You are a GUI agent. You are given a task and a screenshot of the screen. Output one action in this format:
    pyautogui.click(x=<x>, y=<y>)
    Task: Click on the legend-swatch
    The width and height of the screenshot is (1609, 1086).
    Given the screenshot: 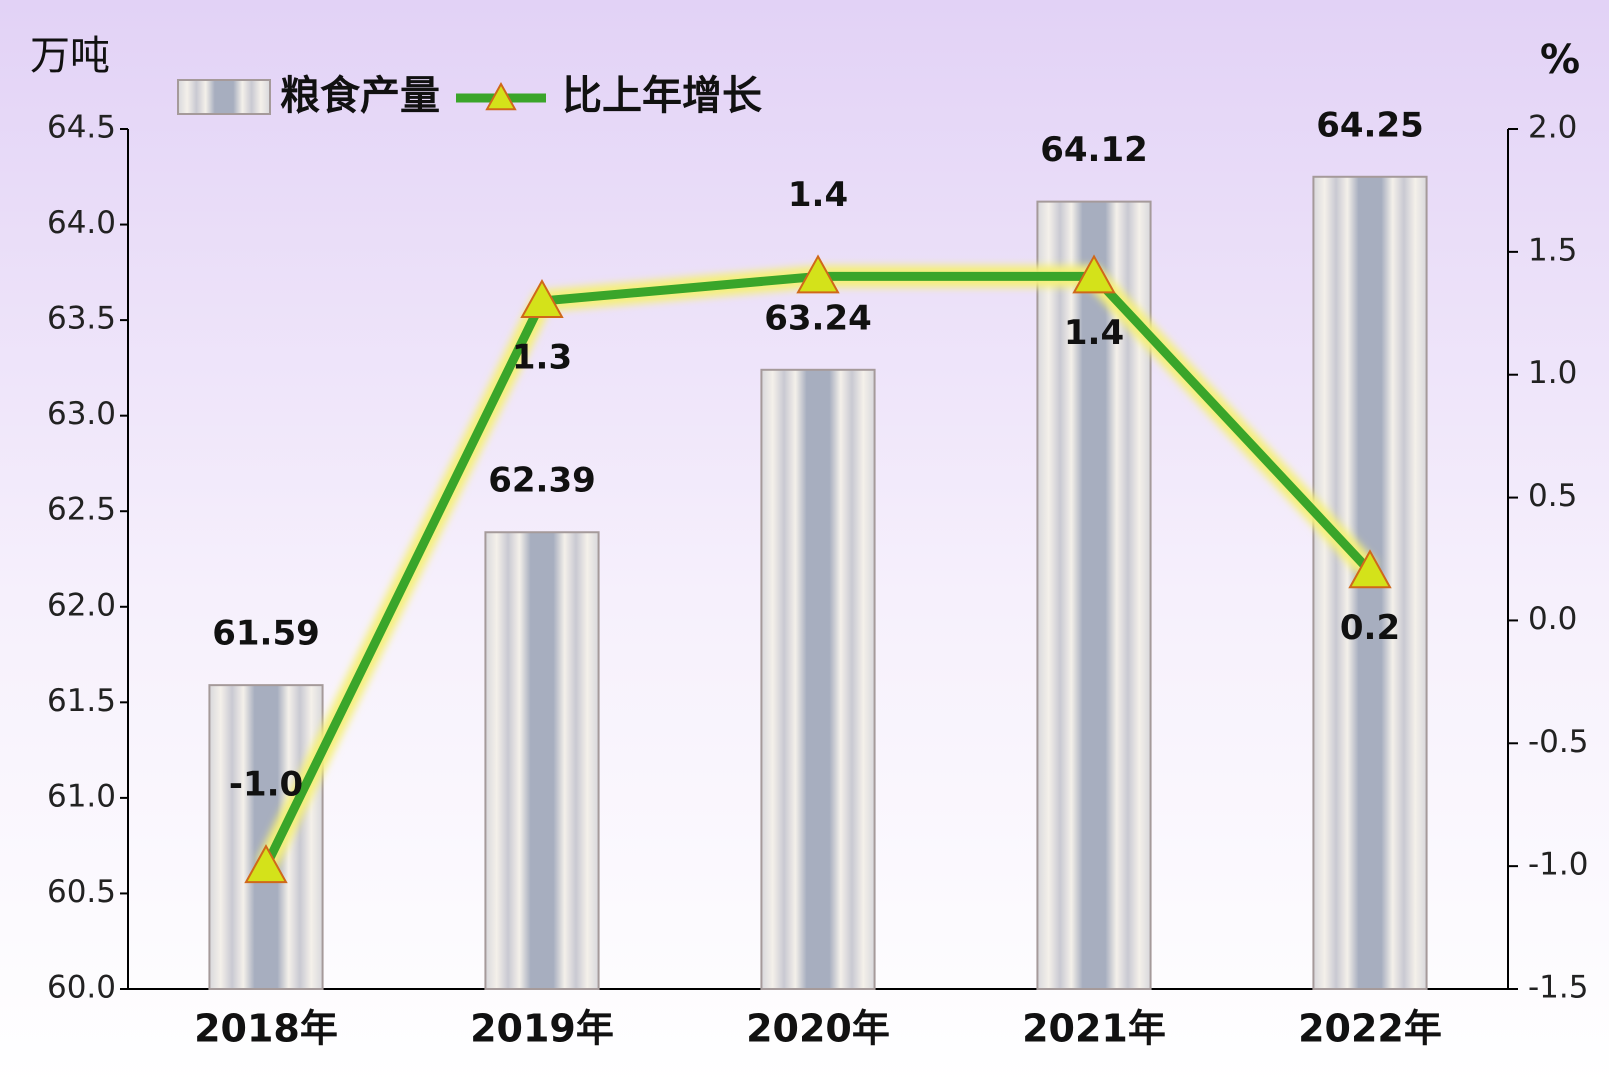 What is the action you would take?
    pyautogui.click(x=224, y=97)
    